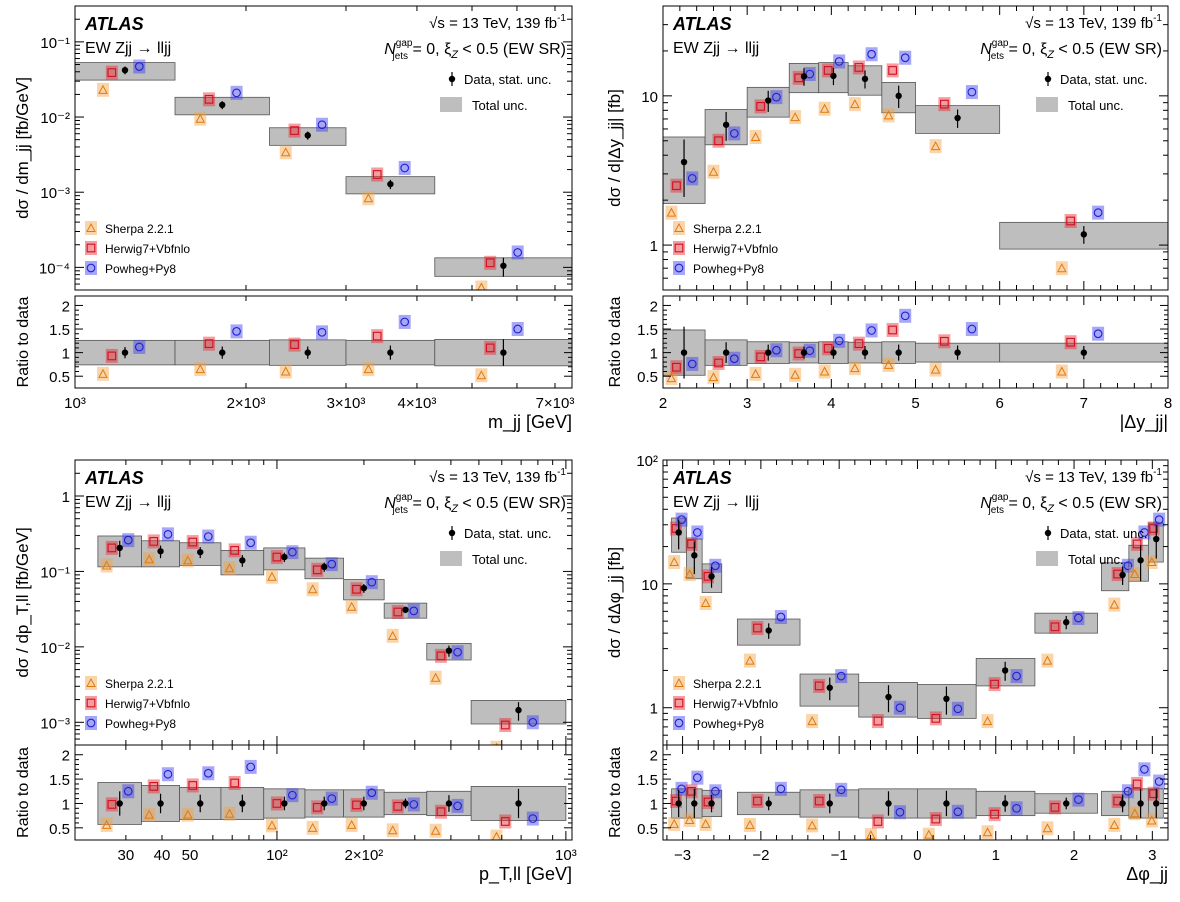 This screenshot has height=902, width=1180. Describe the element at coordinates (452, 533) in the screenshot. I see `legend-data-marker` at that location.